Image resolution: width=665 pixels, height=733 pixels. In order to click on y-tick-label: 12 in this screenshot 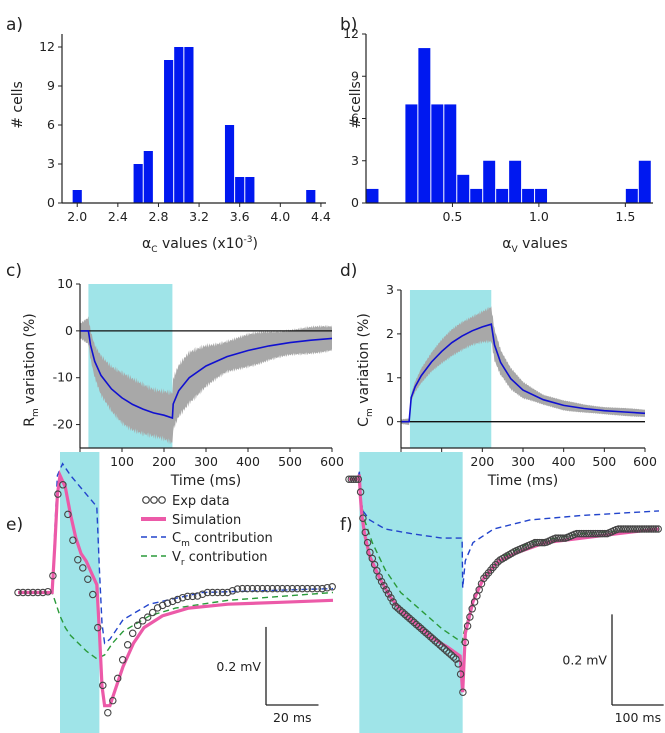, I will do `click(47, 46)`.